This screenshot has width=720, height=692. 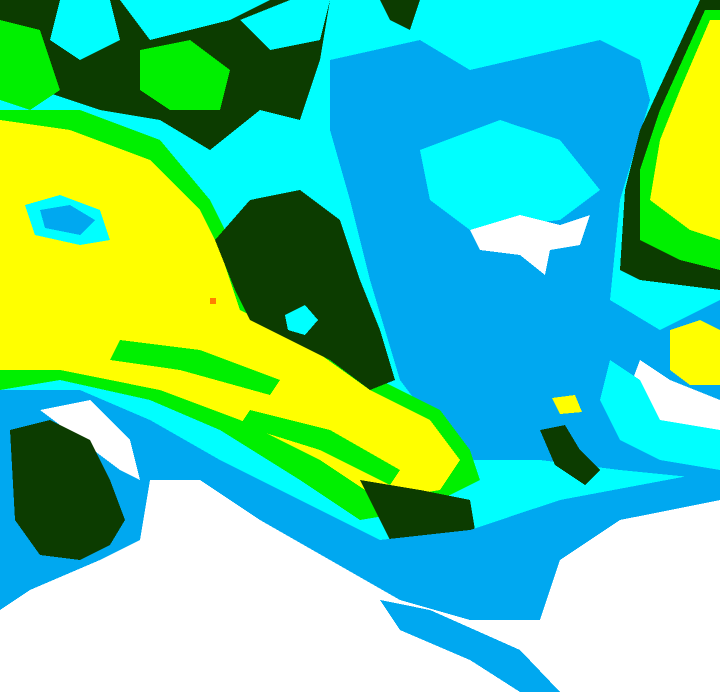 What do you see at coordinates (285, 25) in the screenshot?
I see `cyan-top-right-of-left` at bounding box center [285, 25].